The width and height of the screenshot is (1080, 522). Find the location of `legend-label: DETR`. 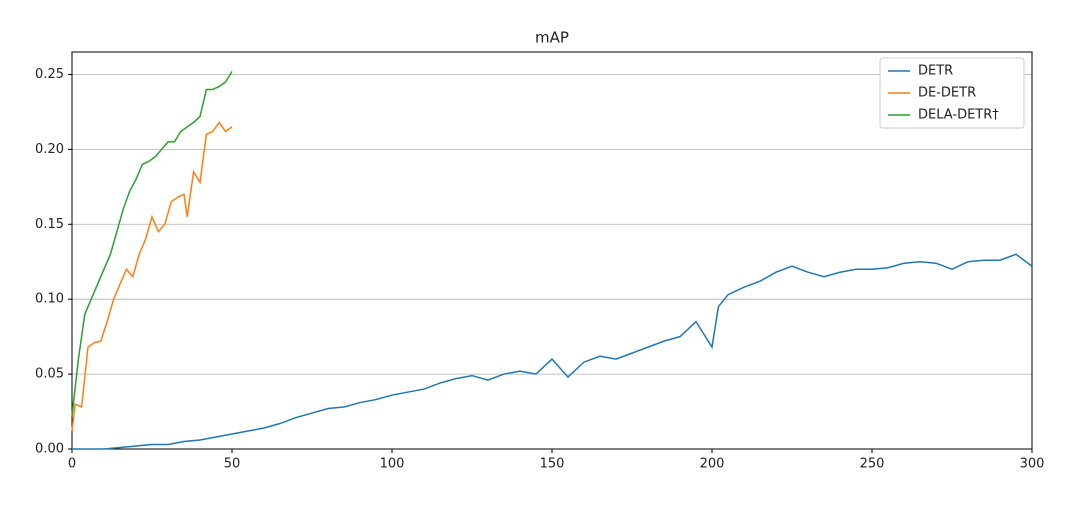

legend-label: DETR is located at coordinates (935, 71).